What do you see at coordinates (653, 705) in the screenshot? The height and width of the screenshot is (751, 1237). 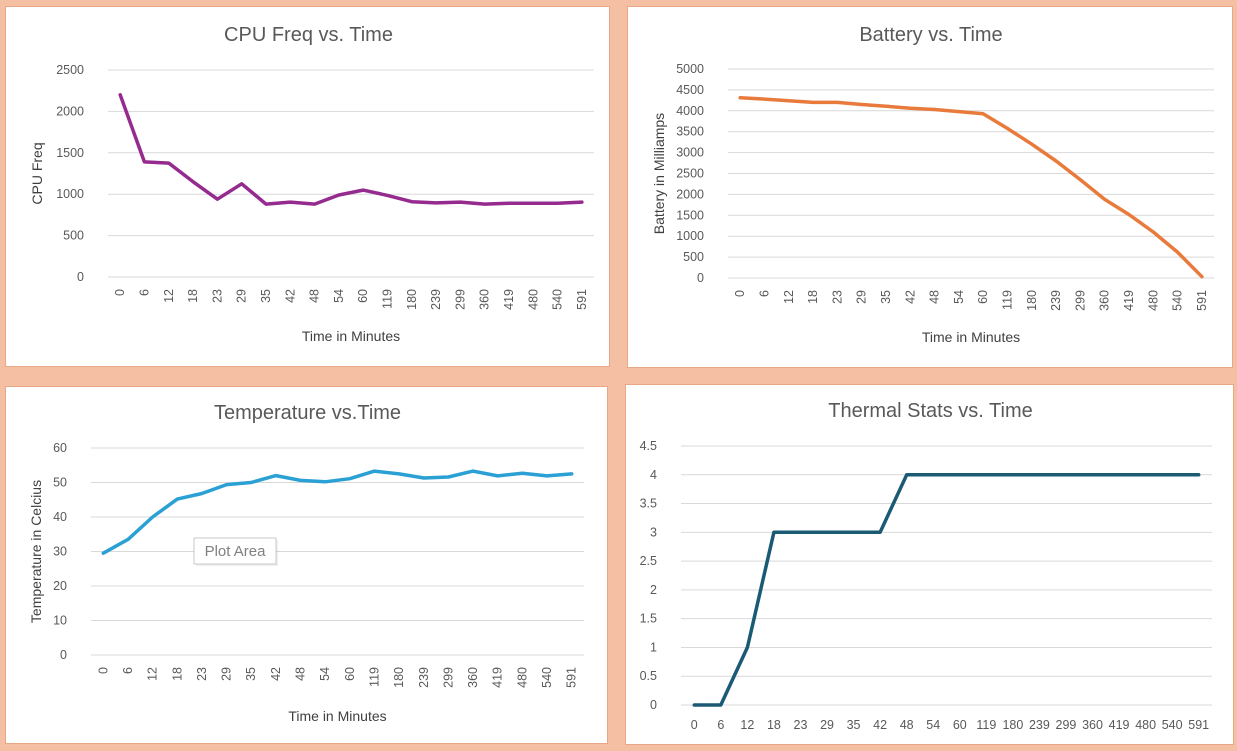 I see `y-tick-label: 0` at bounding box center [653, 705].